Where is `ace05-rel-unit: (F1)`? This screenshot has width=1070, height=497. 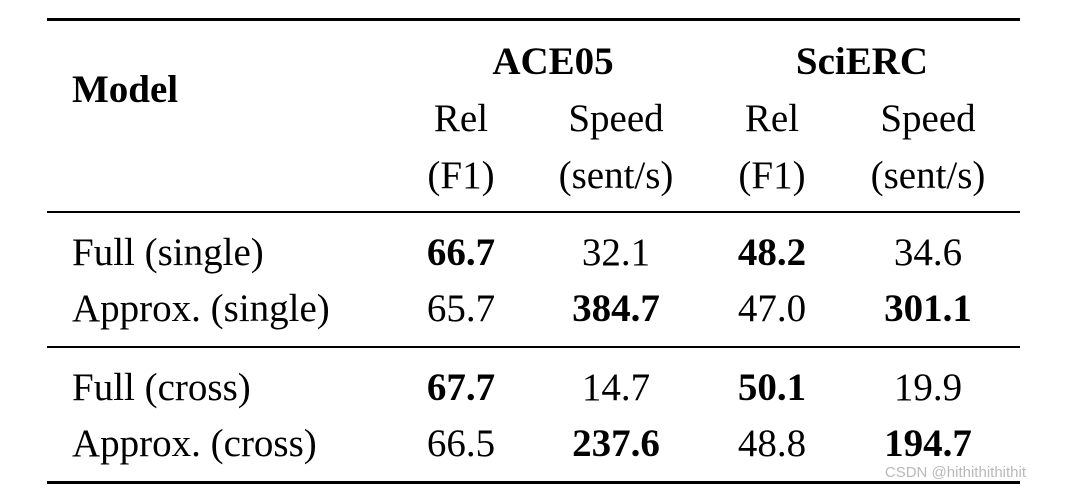 ace05-rel-unit: (F1) is located at coordinates (461, 175).